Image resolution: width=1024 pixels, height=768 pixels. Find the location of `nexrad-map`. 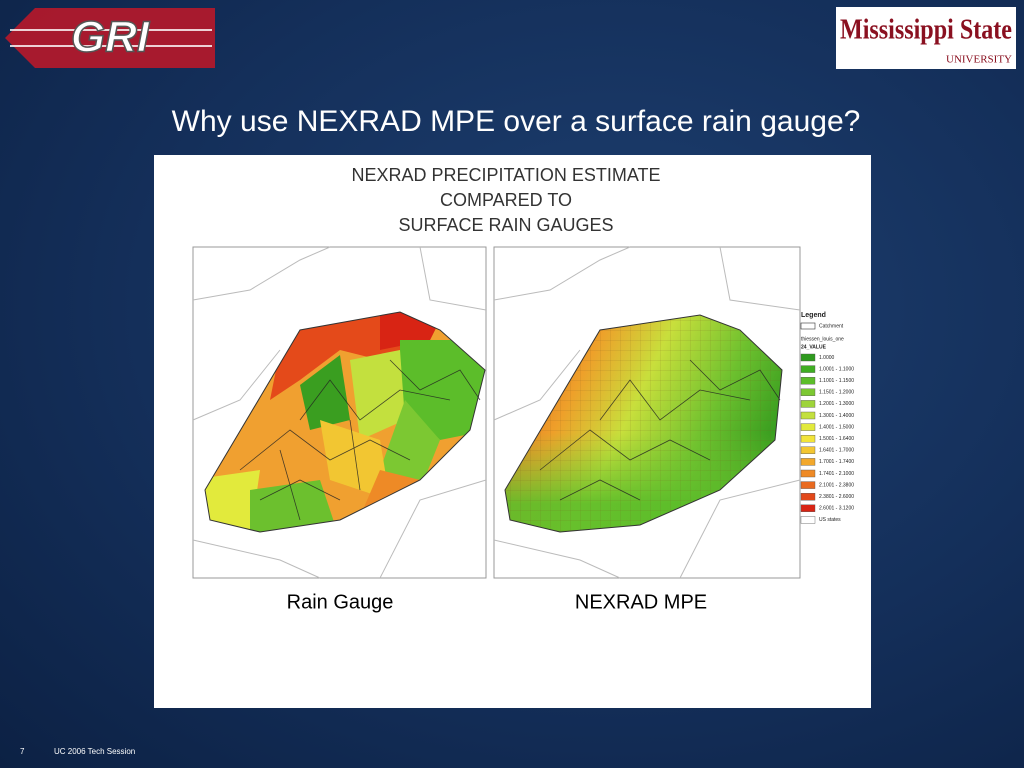

nexrad-map is located at coordinates (647, 412).